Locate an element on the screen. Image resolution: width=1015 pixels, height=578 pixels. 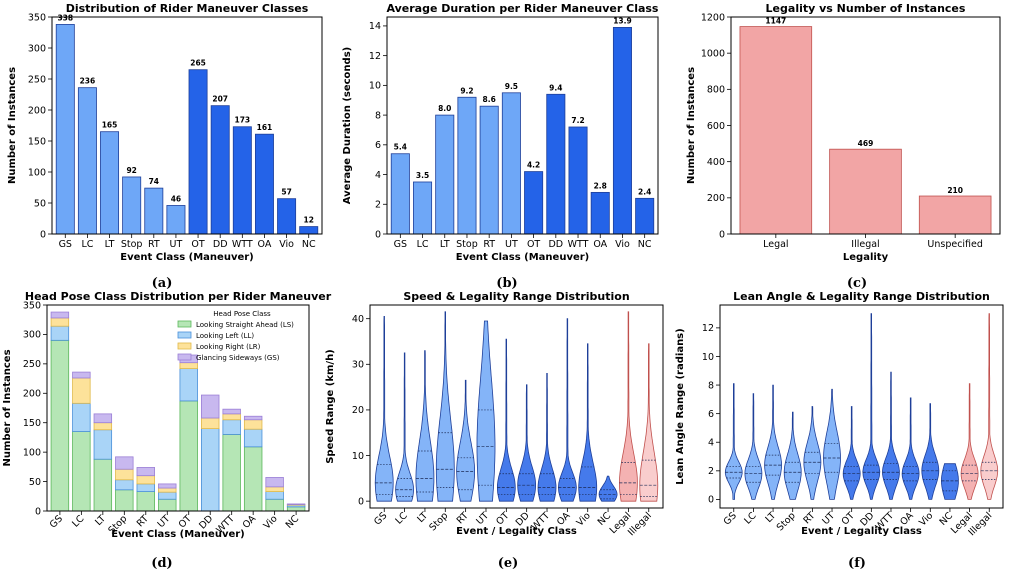
data-label: 92 is located at coordinates (131, 170).